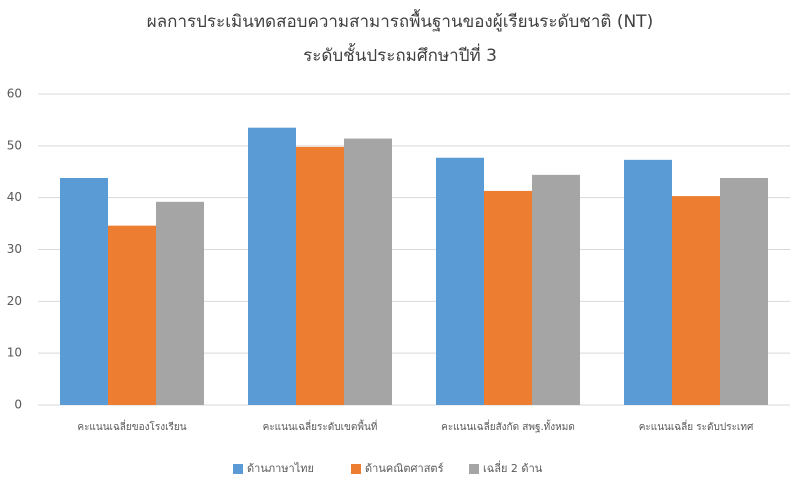  I want to click on y-tick-label: 50, so click(14, 145).